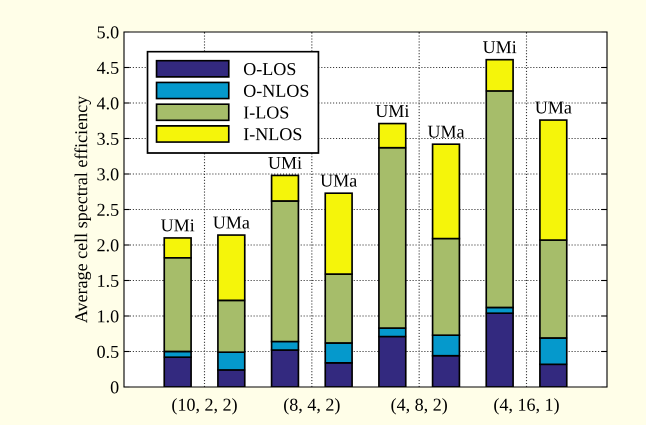 Image resolution: width=646 pixels, height=425 pixels. I want to click on y-tick-label: 0.5, so click(107, 352).